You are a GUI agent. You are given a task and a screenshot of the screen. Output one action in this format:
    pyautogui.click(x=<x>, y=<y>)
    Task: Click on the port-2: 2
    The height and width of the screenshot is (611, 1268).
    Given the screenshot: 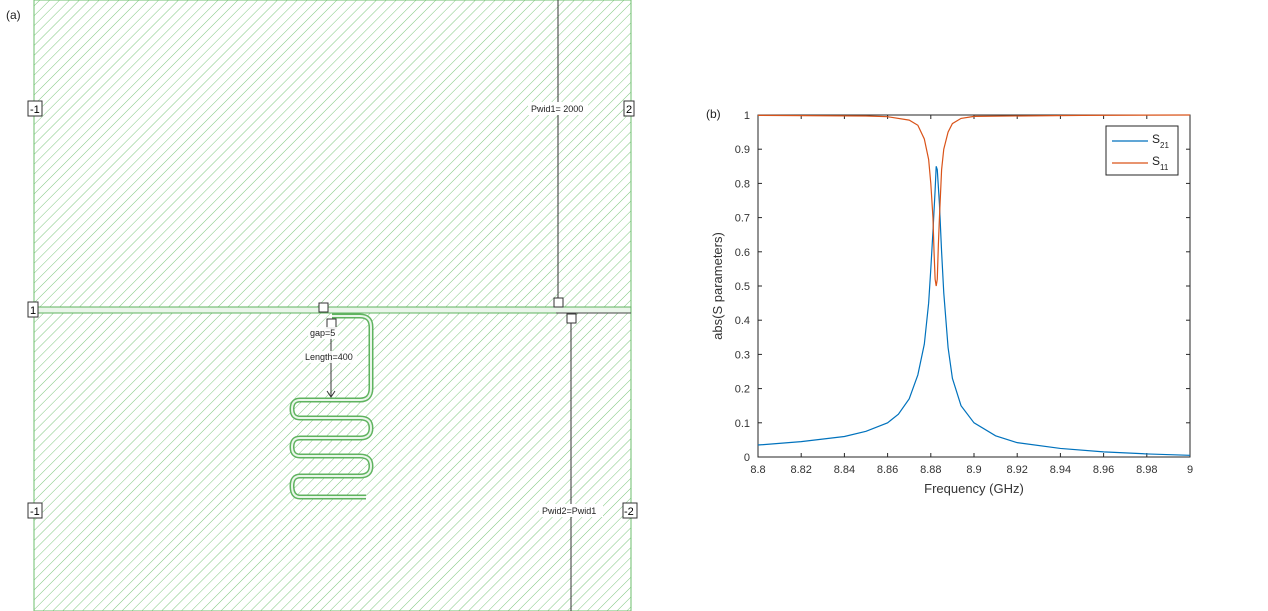 What is the action you would take?
    pyautogui.click(x=629, y=108)
    